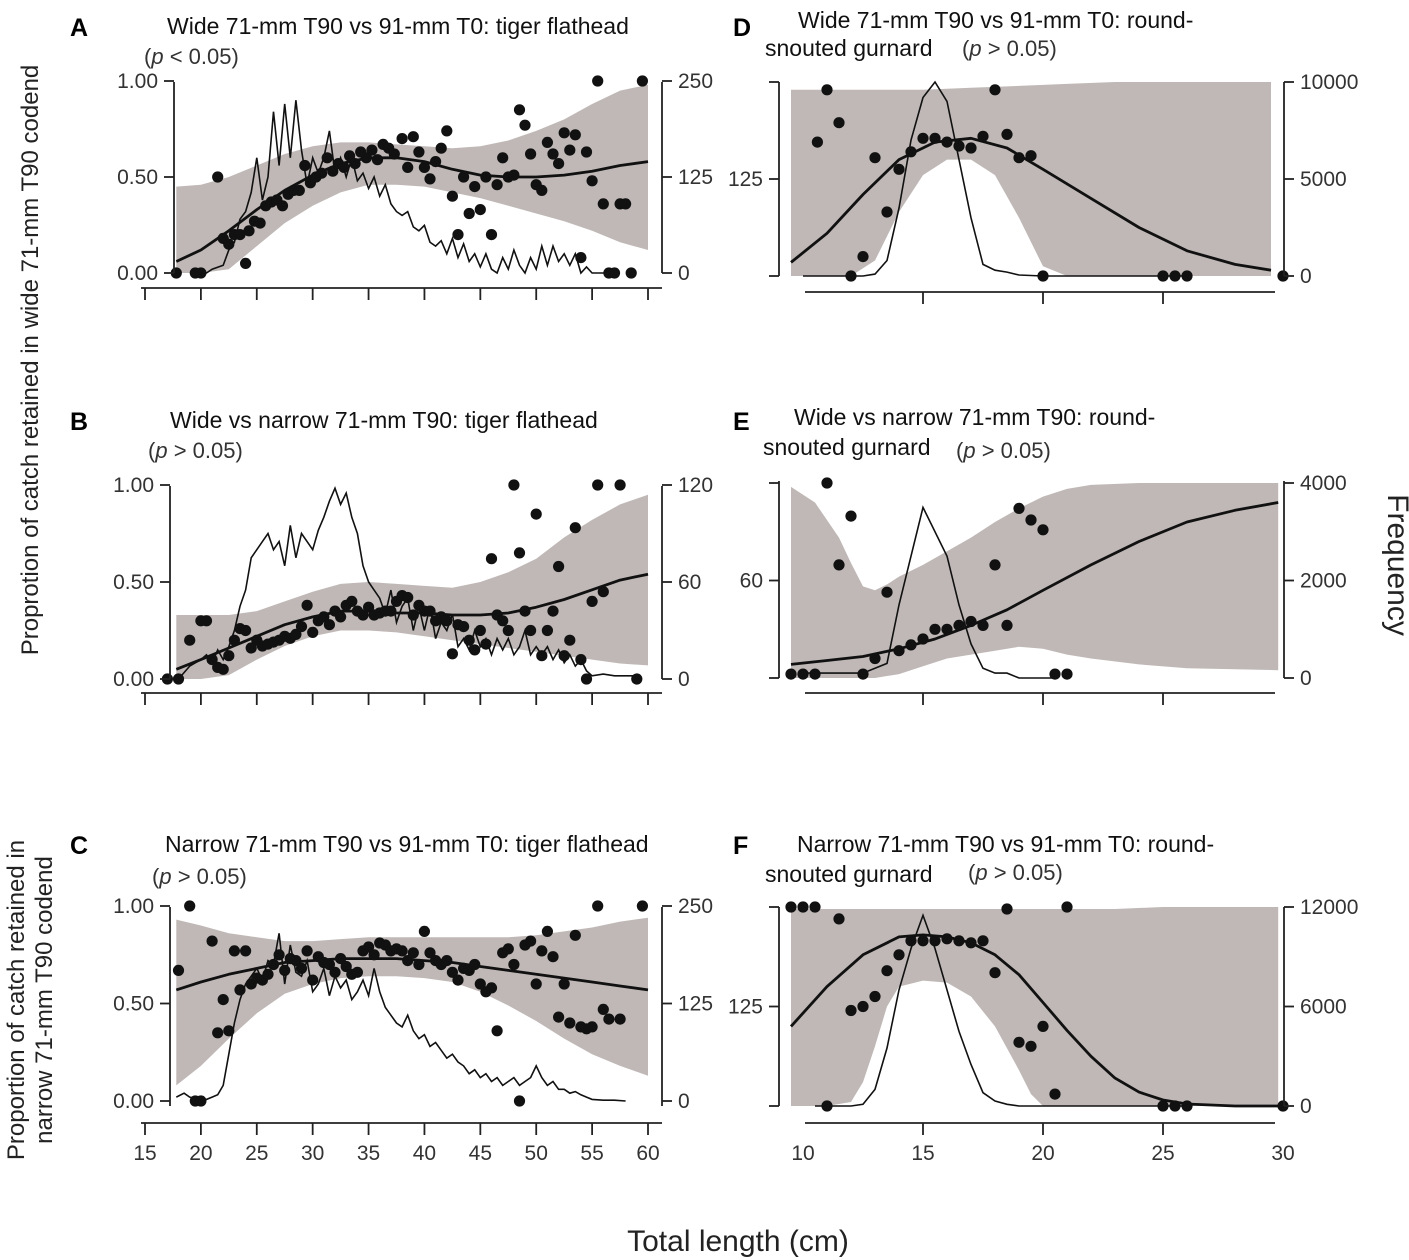 This screenshot has width=1409, height=1260. Describe the element at coordinates (742, 28) in the screenshot. I see `panel-d-letter: D` at that location.